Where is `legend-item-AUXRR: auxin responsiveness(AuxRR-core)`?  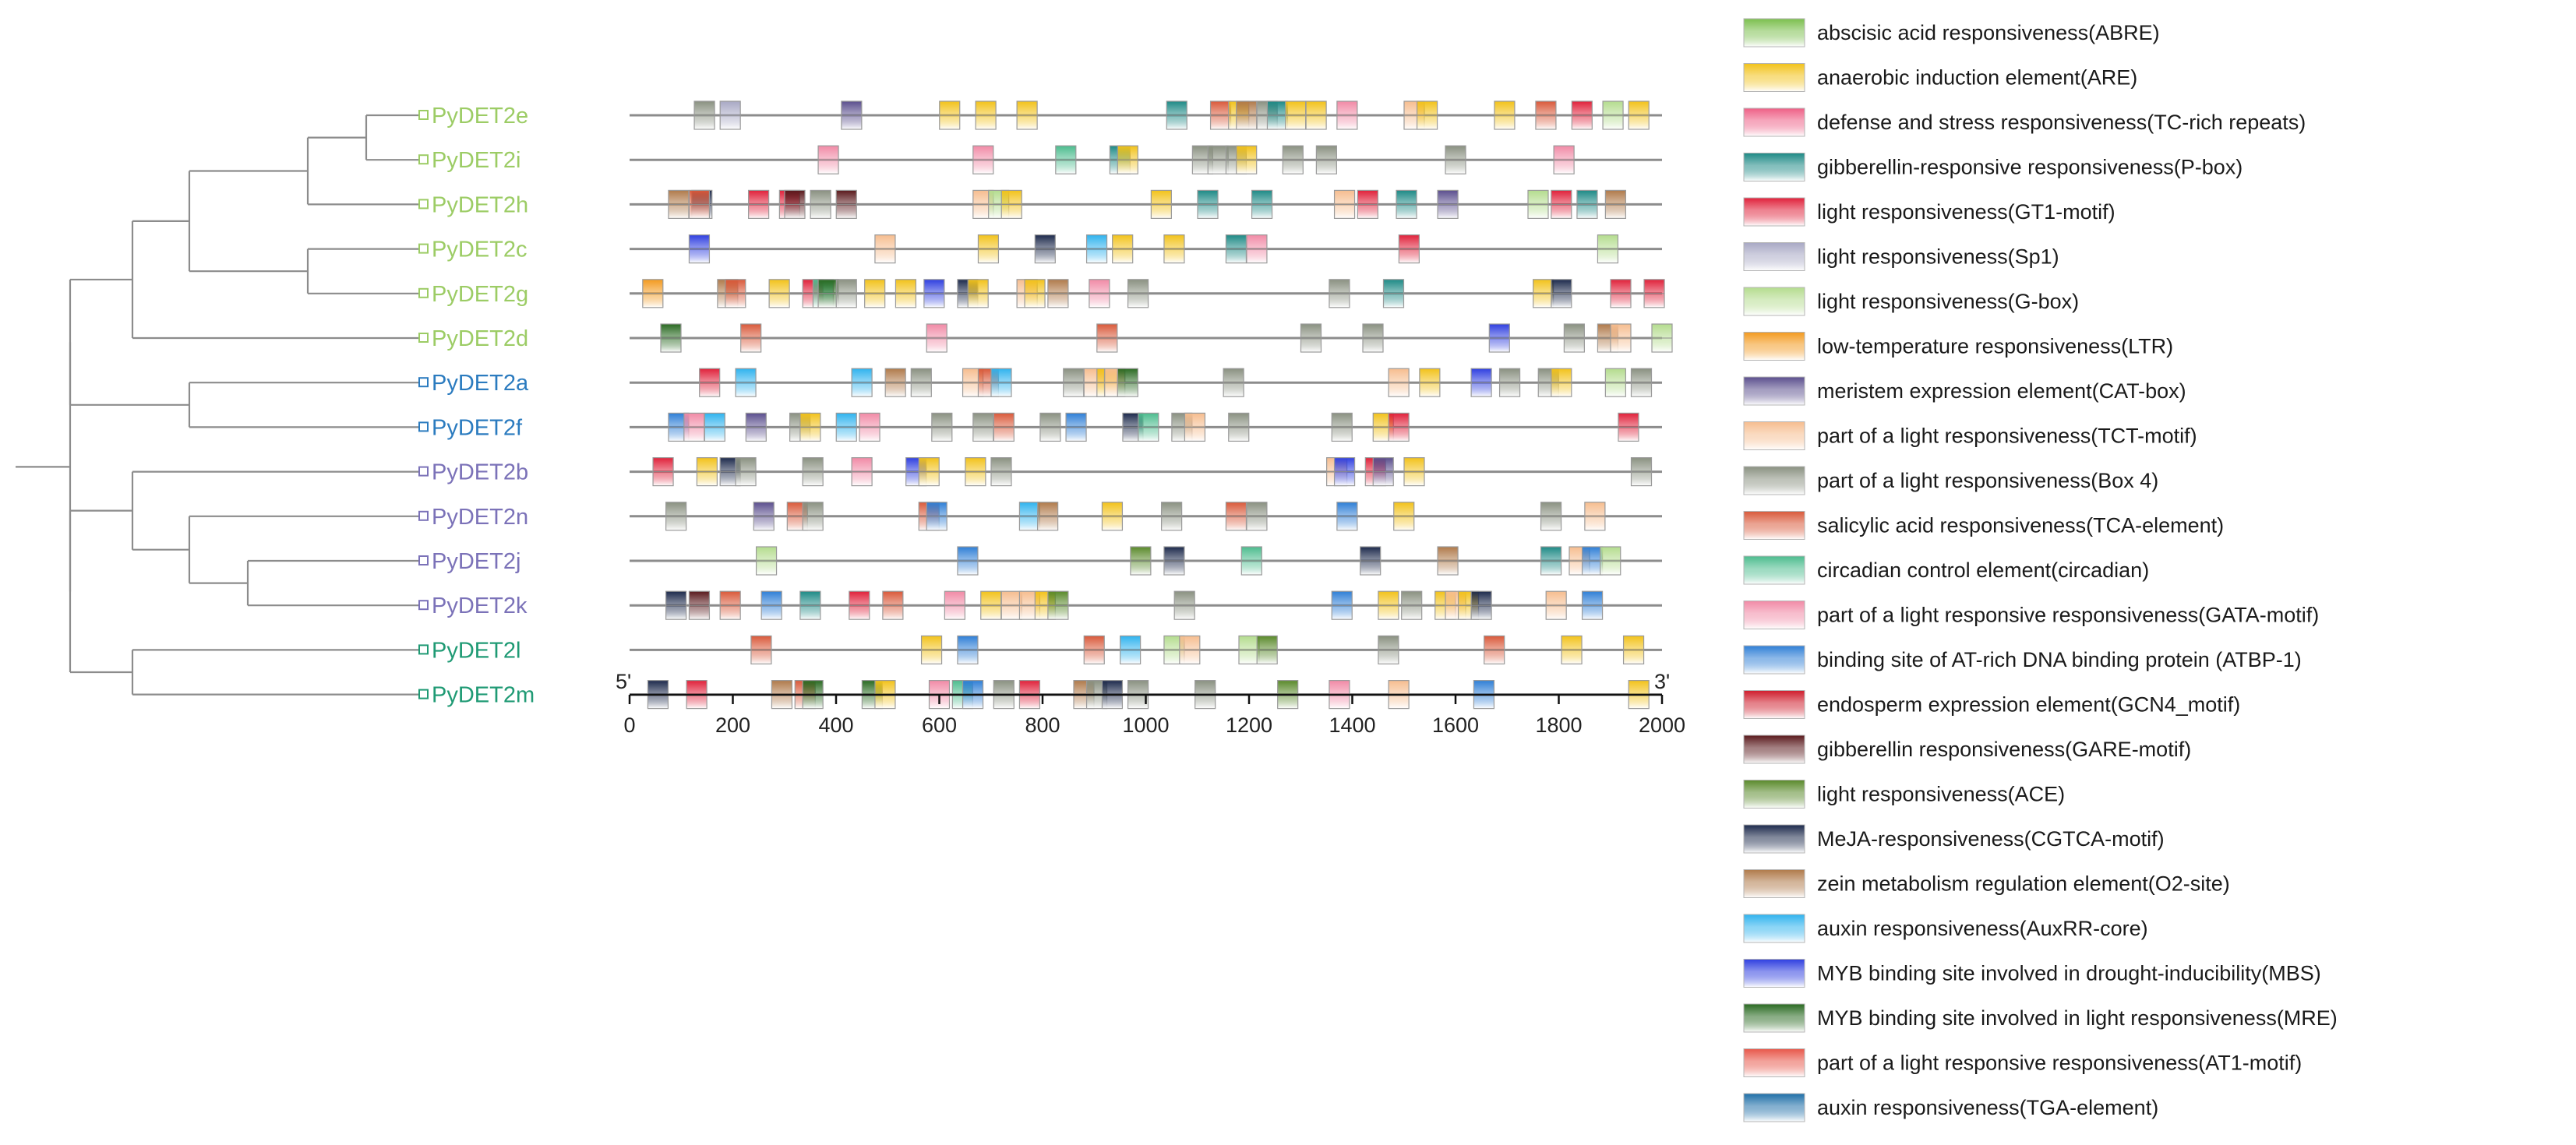 legend-item-AUXRR: auxin responsiveness(AuxRR-core) is located at coordinates (1945, 929).